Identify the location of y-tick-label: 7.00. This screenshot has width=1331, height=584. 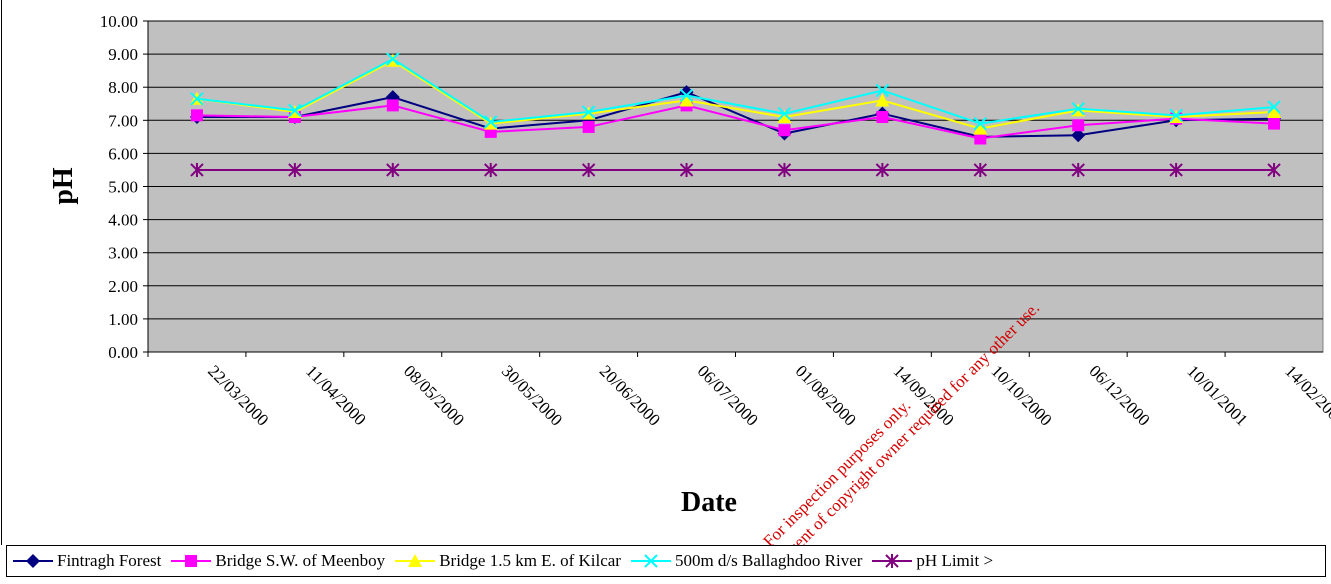
(123, 120).